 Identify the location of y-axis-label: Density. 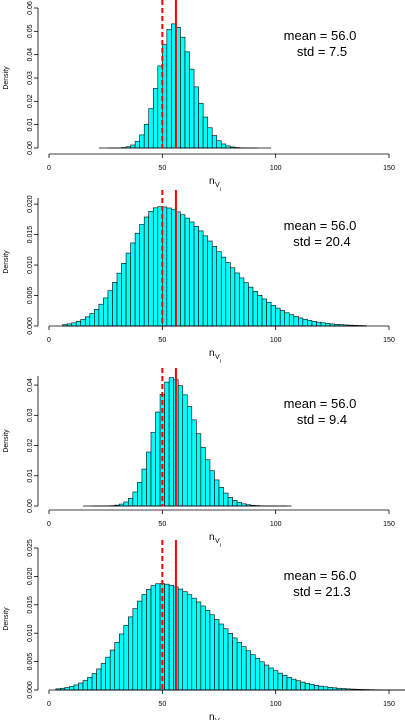
(6, 441).